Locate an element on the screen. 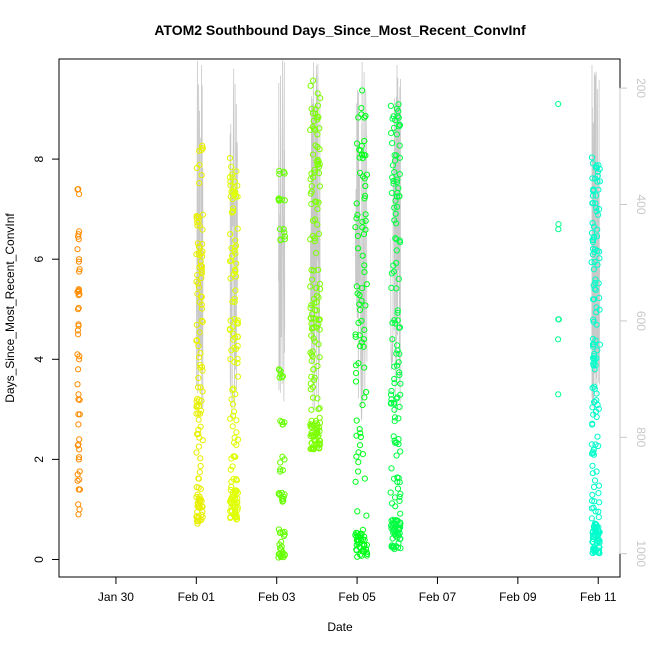 The image size is (650, 650). x-tick-label: Feb 01 is located at coordinates (197, 597).